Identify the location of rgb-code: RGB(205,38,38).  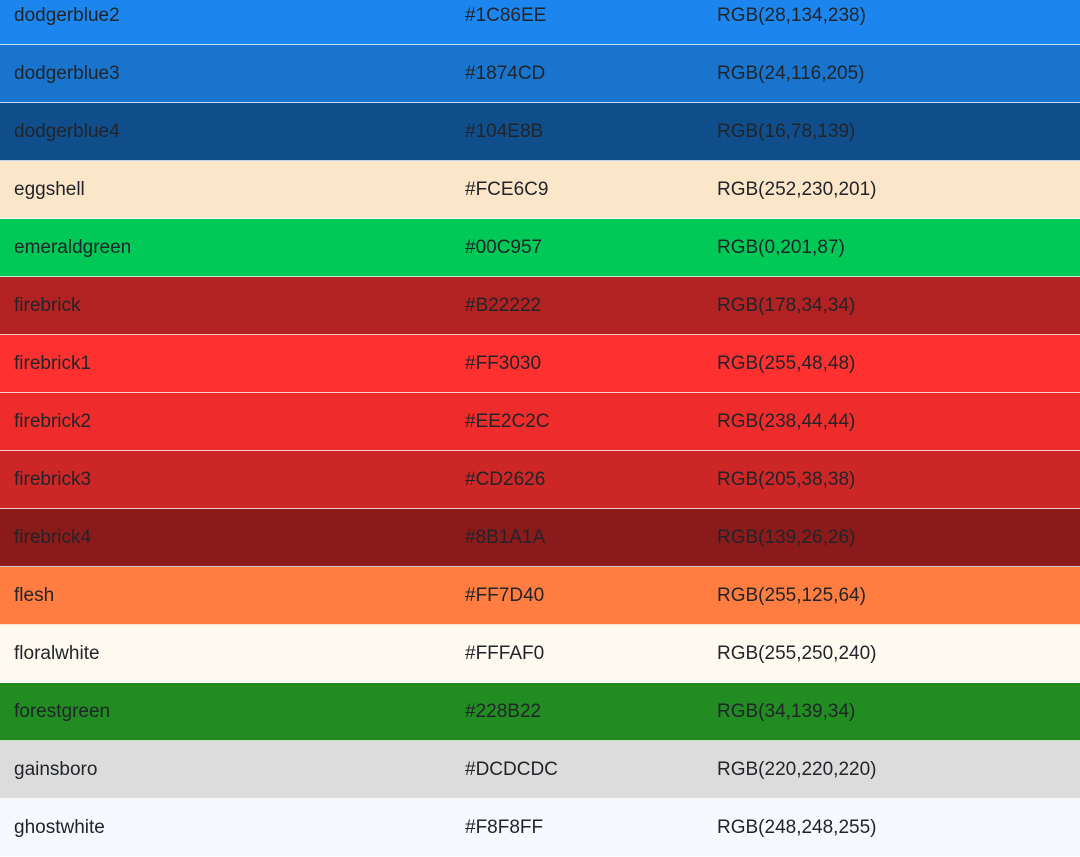
(786, 479).